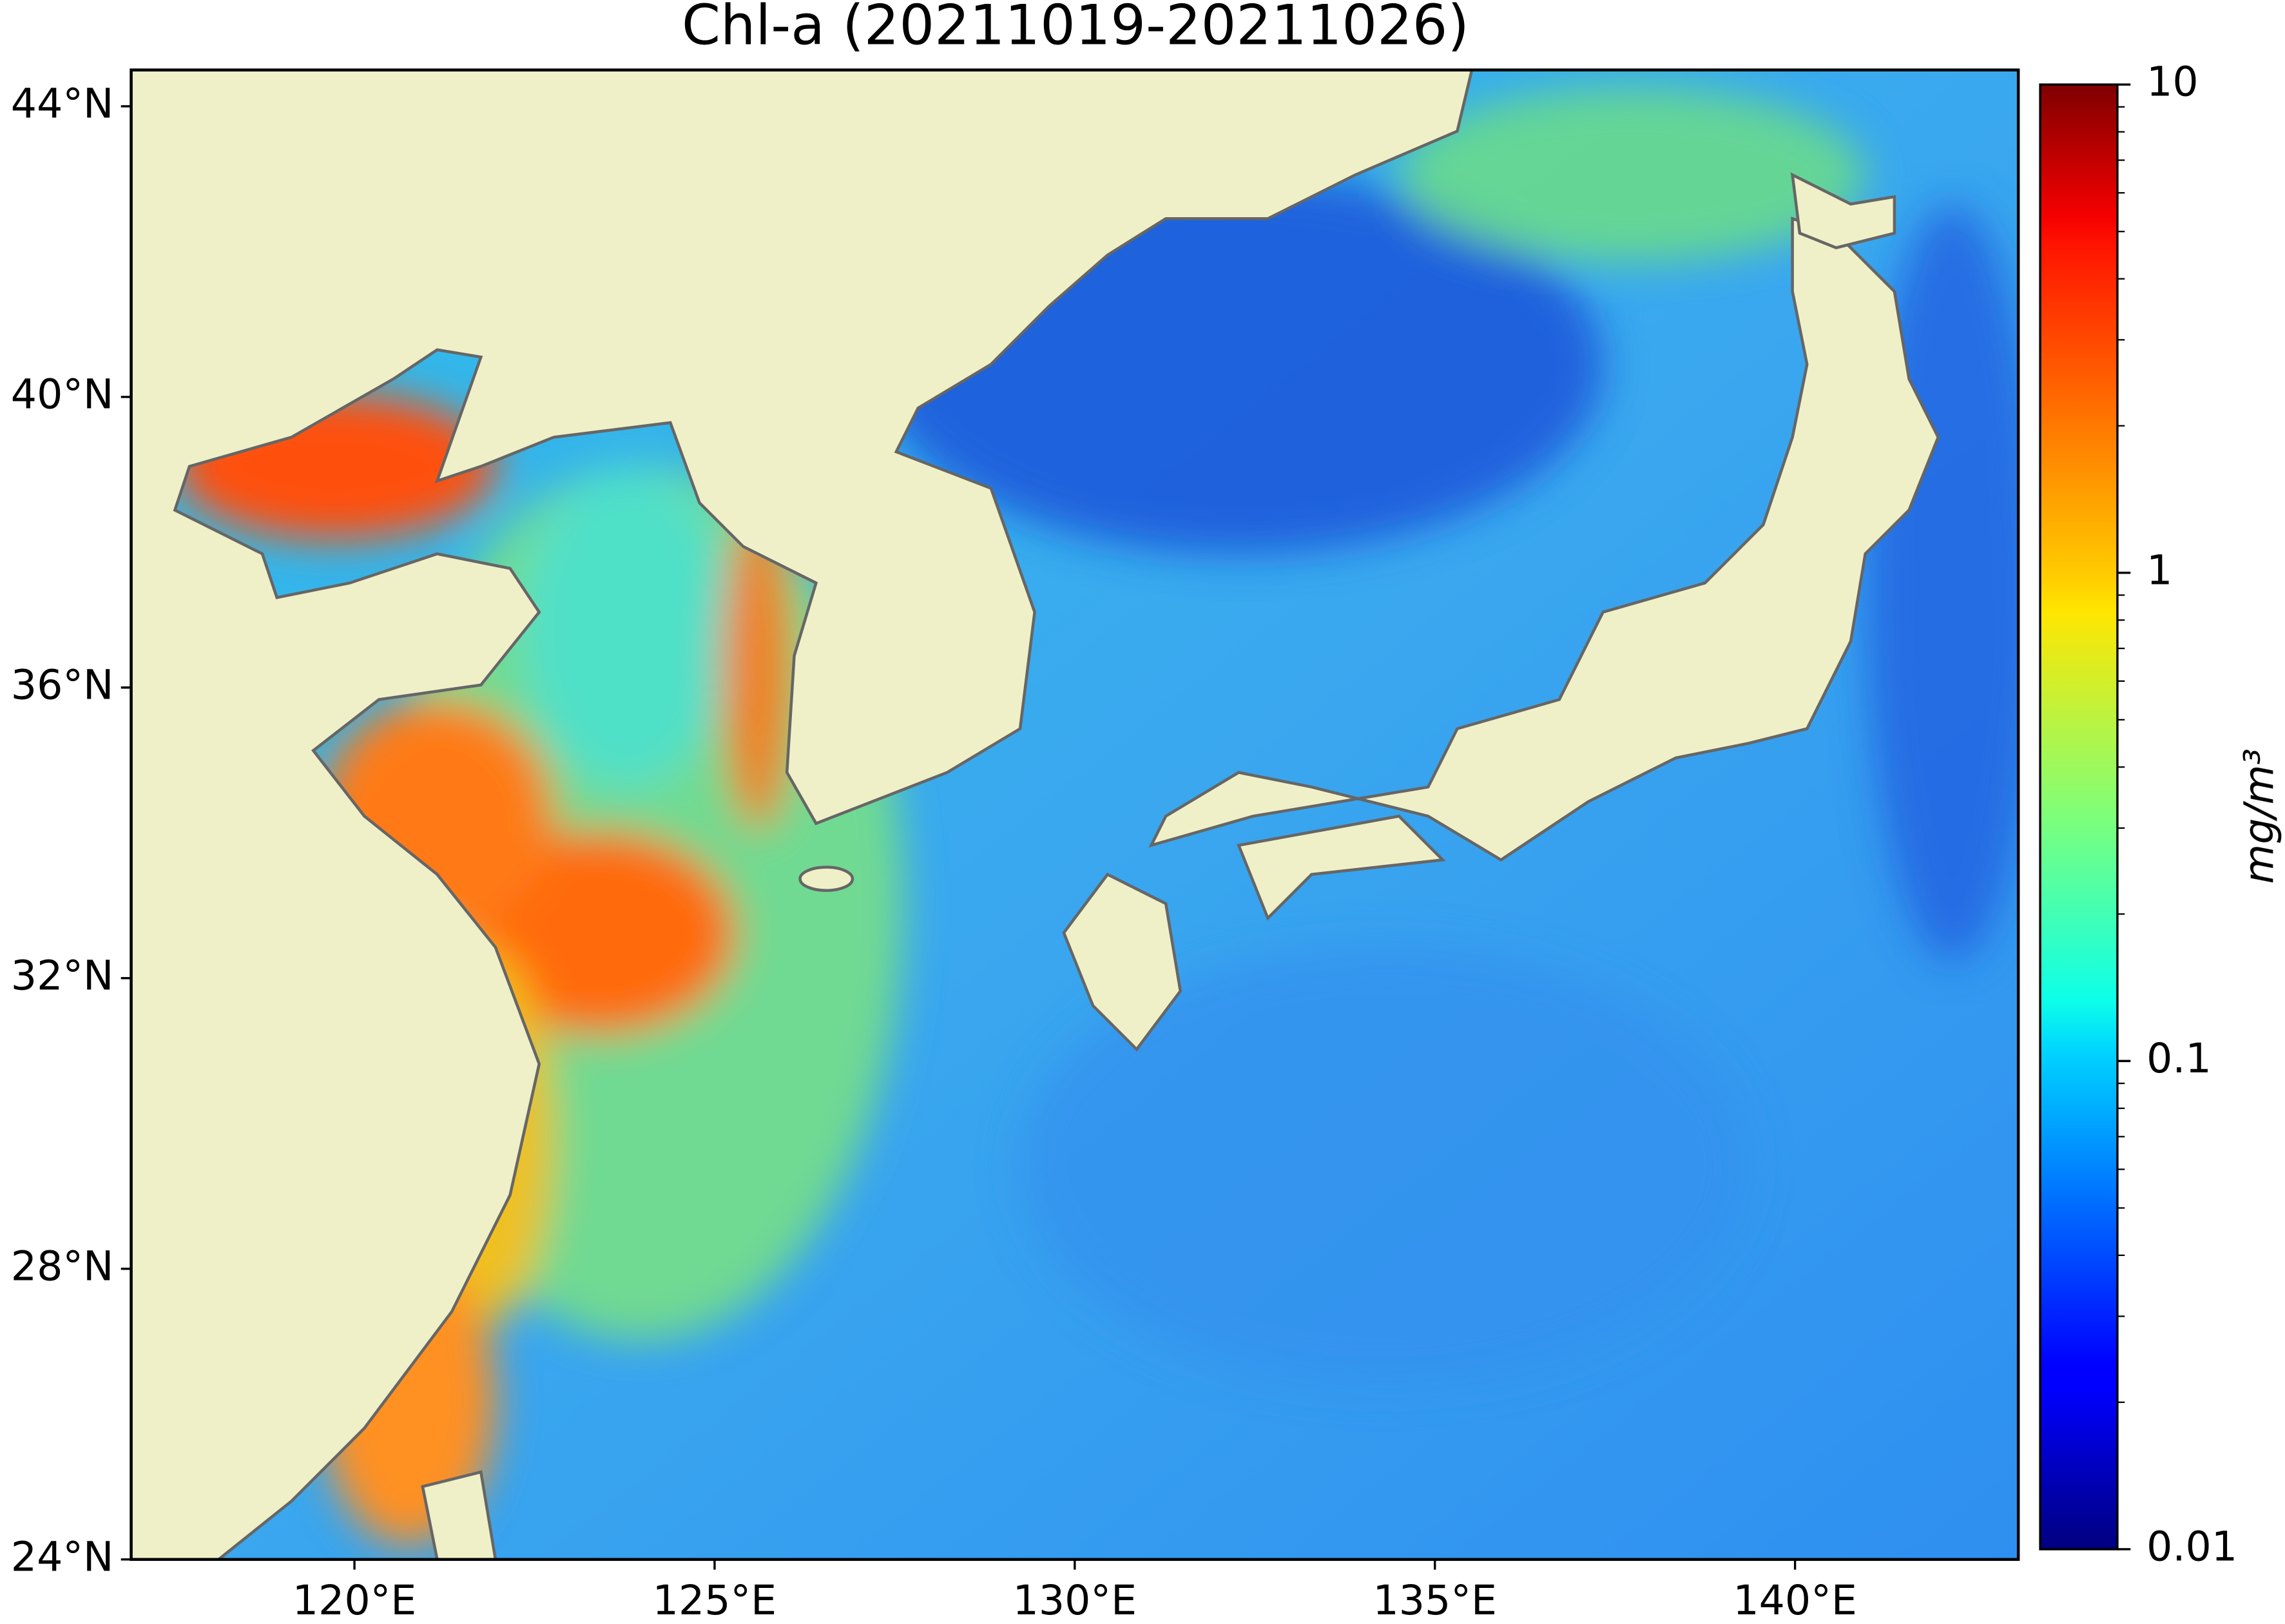 The height and width of the screenshot is (1624, 2285). I want to click on y-tick-label: 36°N, so click(62, 684).